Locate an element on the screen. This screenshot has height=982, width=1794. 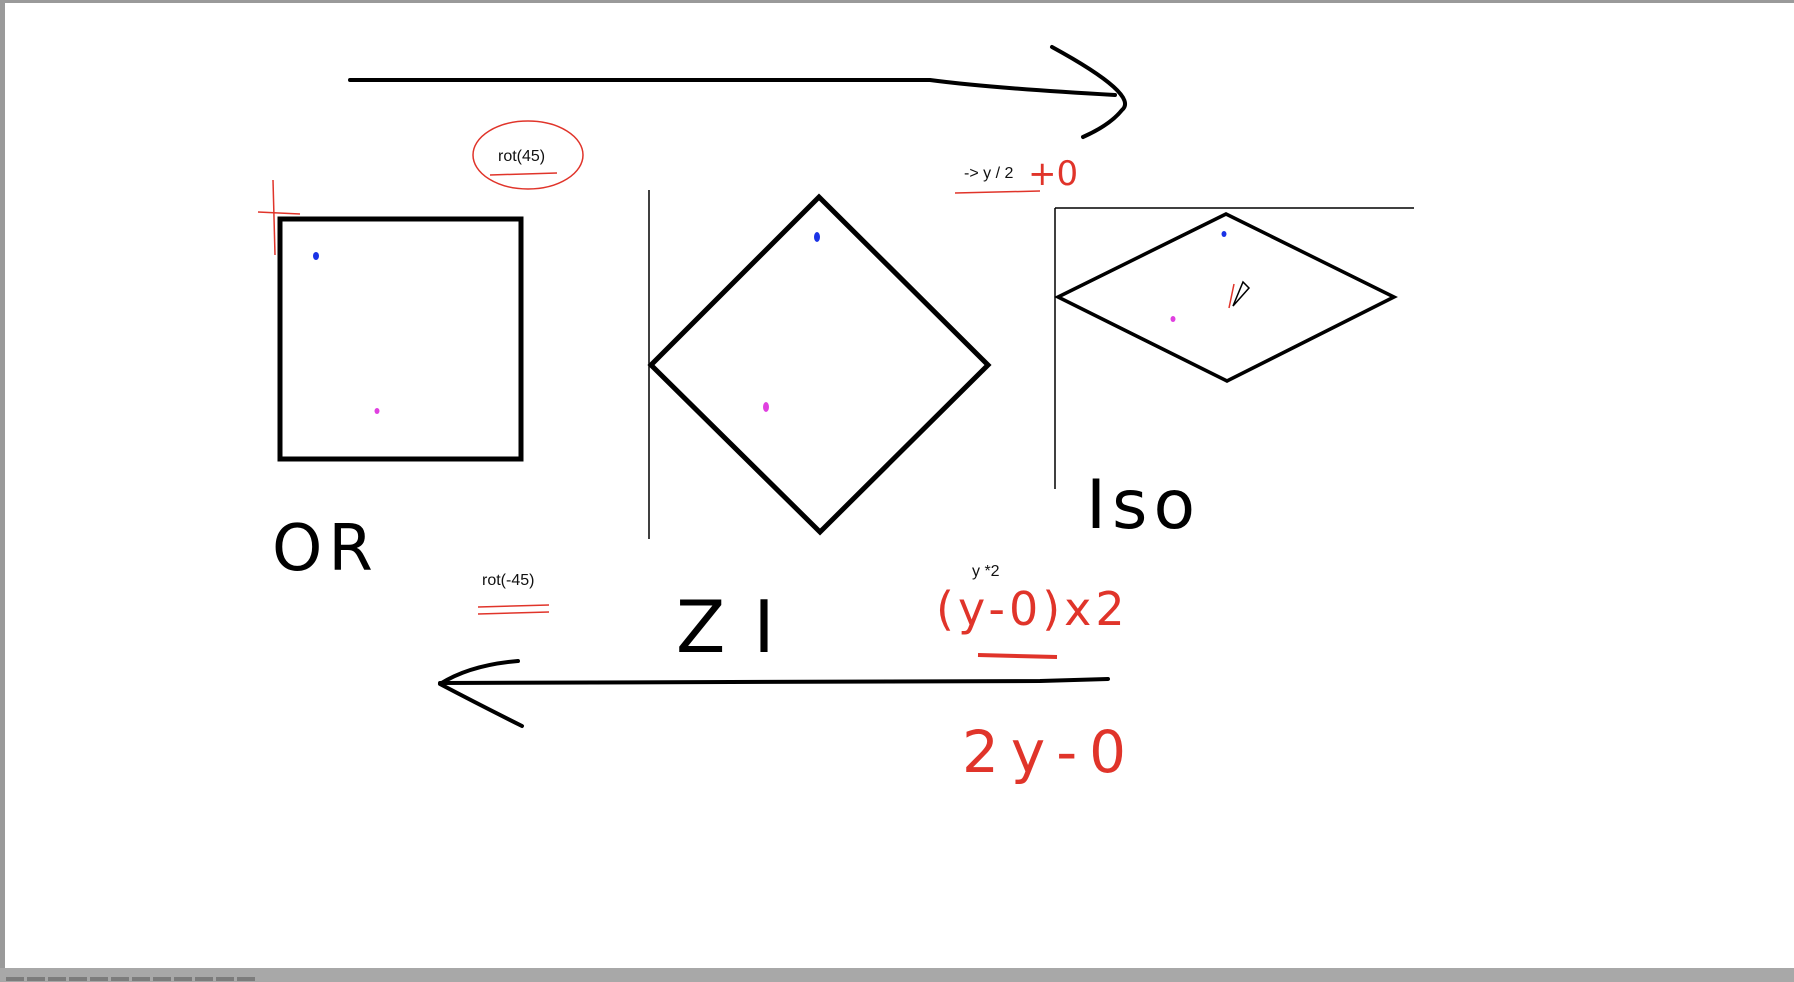
pencil-cursor-icon is located at coordinates (1239, 294).